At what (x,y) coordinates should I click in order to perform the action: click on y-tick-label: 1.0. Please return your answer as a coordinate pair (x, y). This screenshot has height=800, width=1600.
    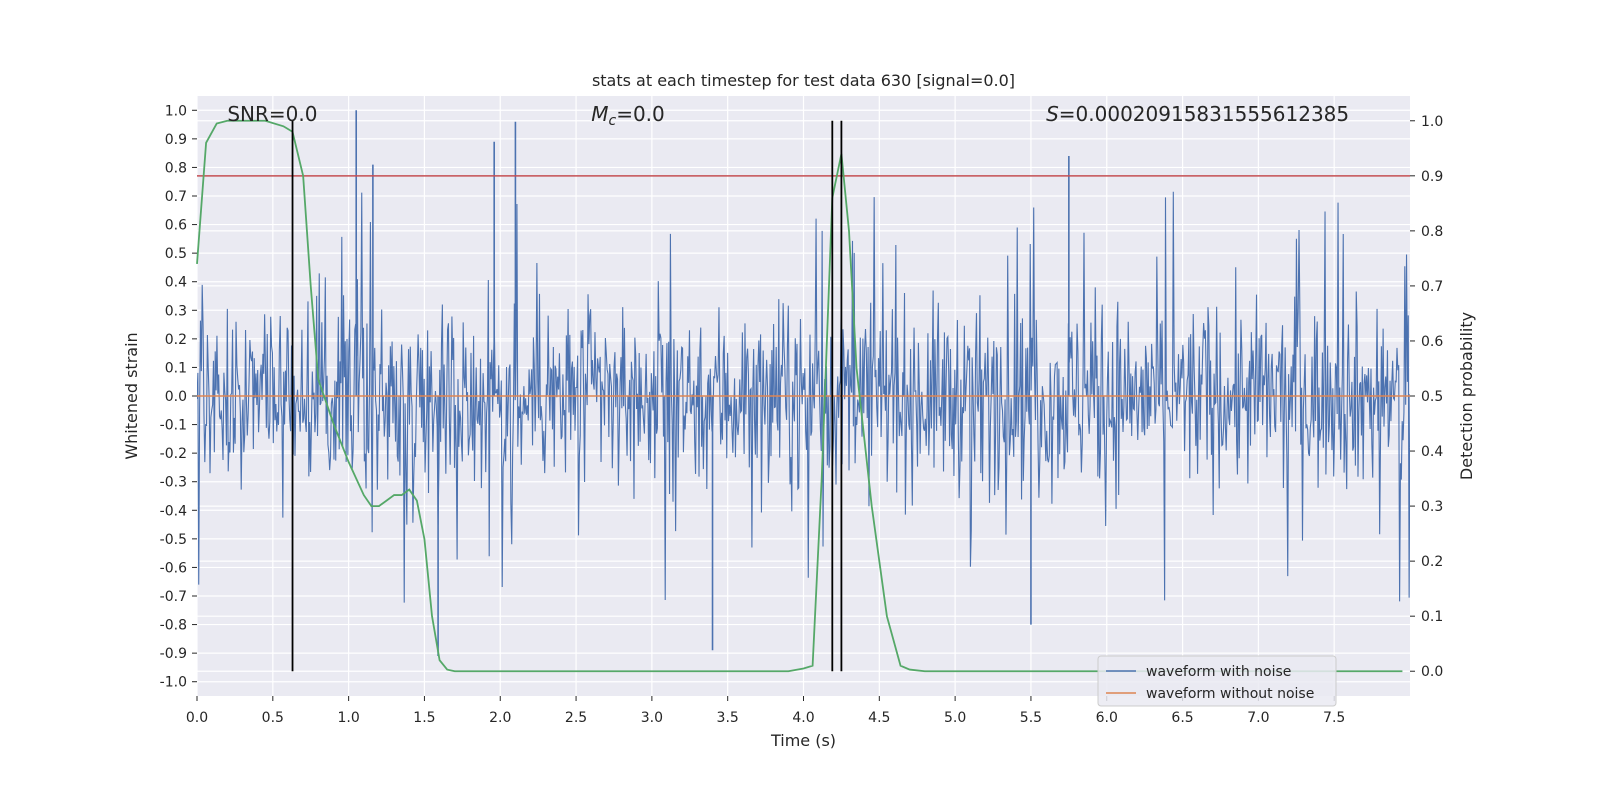
    Looking at the image, I should click on (176, 111).